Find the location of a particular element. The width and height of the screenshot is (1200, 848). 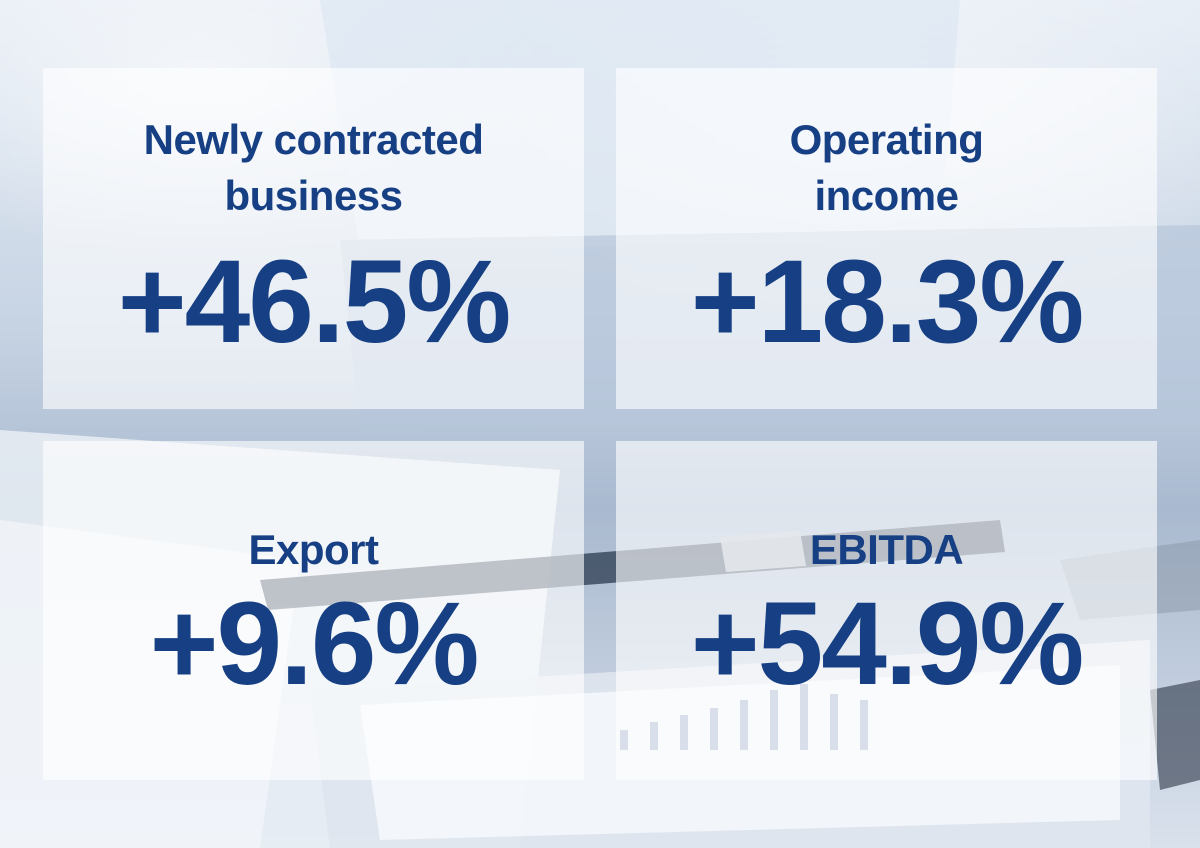

metric-value: +54.9% is located at coordinates (887, 643).